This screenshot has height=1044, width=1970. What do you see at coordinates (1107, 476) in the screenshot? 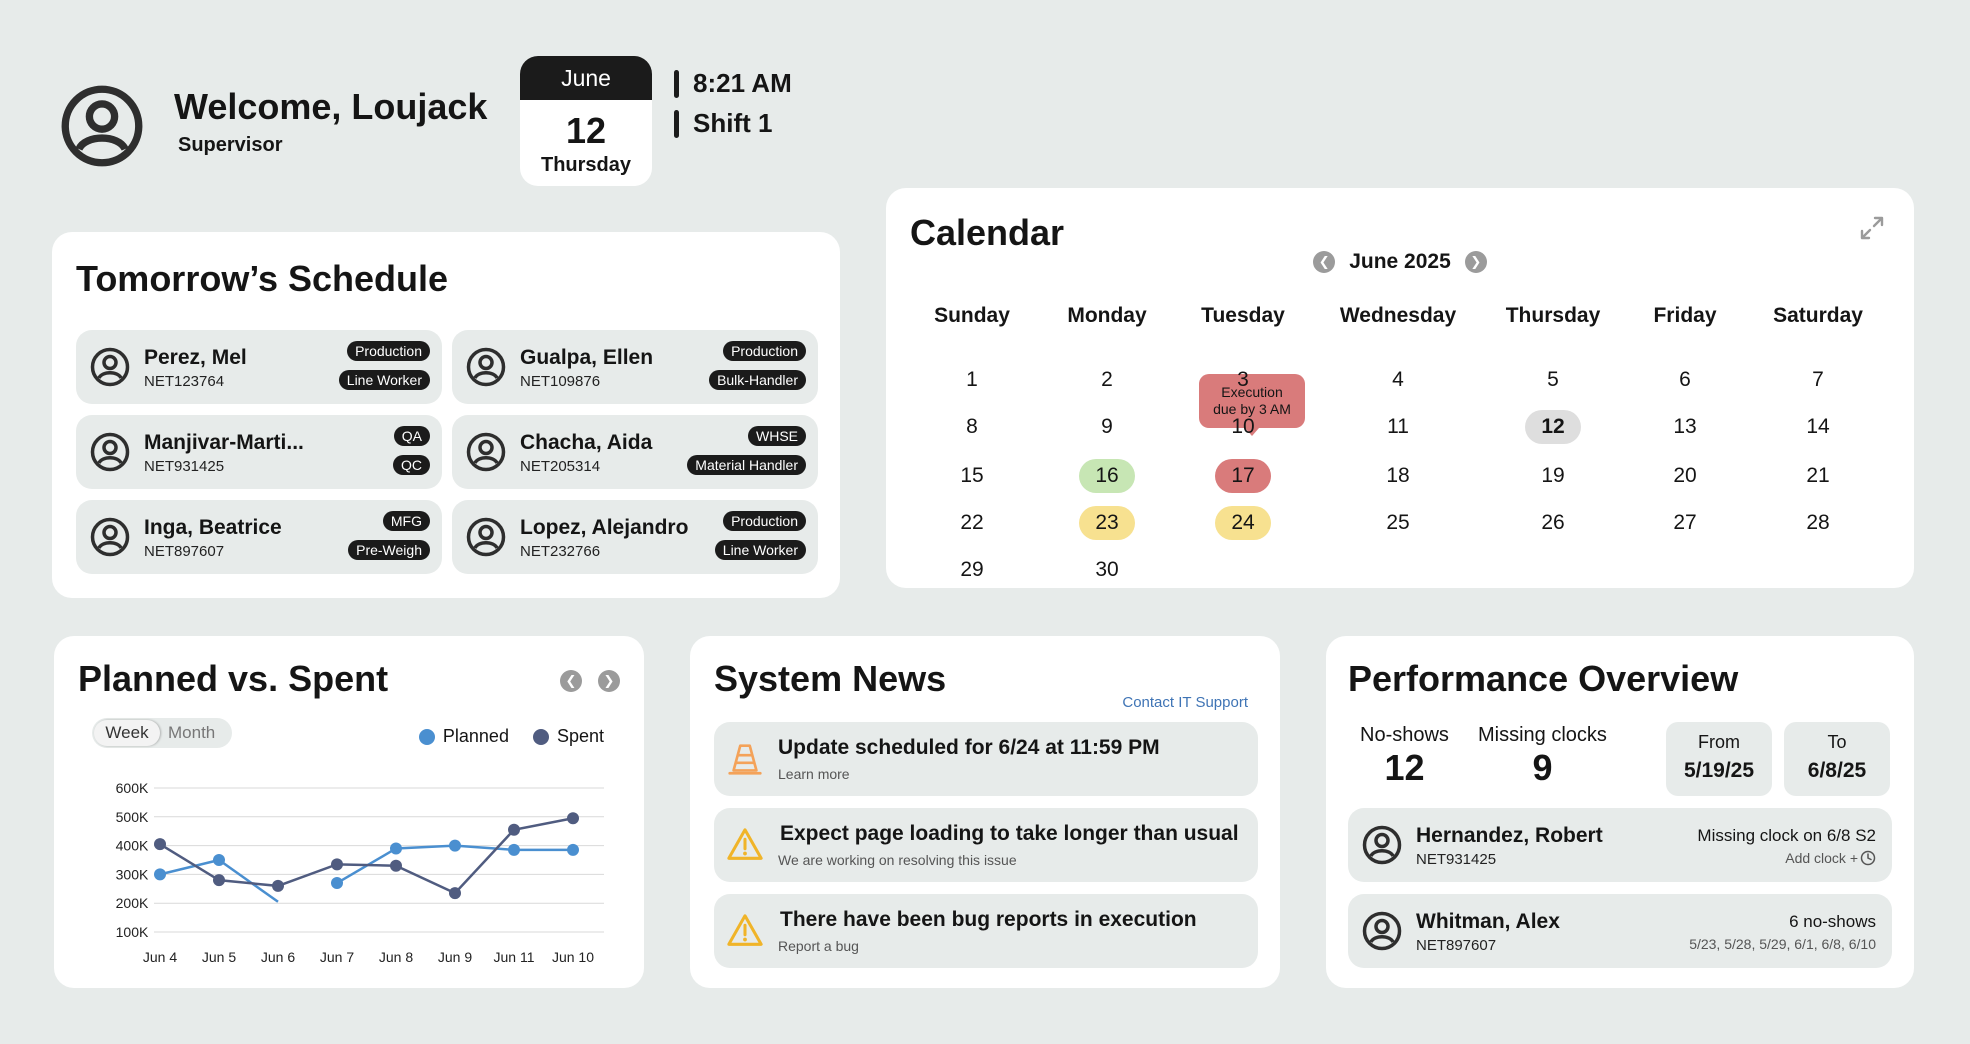
I see `calendar-day: 16` at bounding box center [1107, 476].